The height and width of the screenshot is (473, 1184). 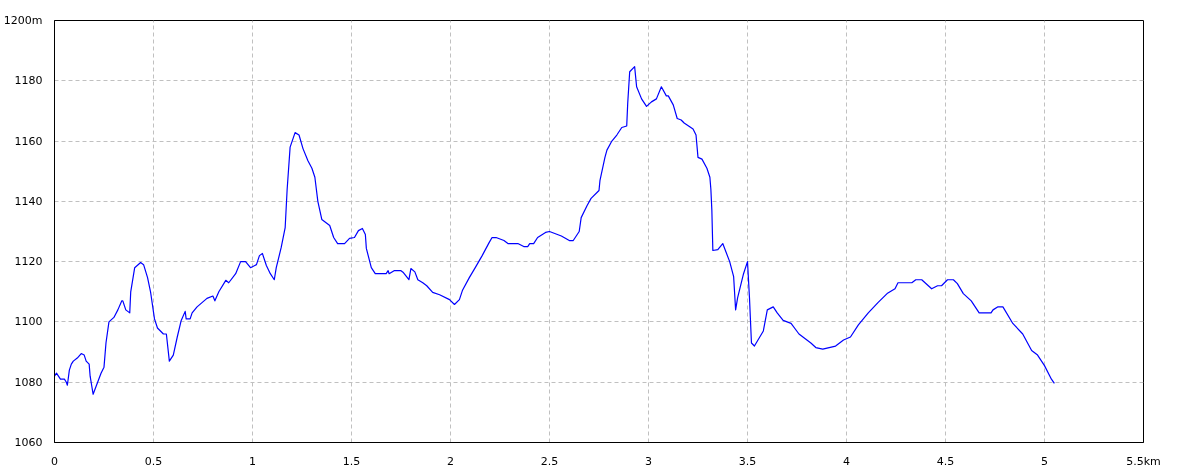 What do you see at coordinates (54, 461) in the screenshot?
I see `x-tick-label: 0` at bounding box center [54, 461].